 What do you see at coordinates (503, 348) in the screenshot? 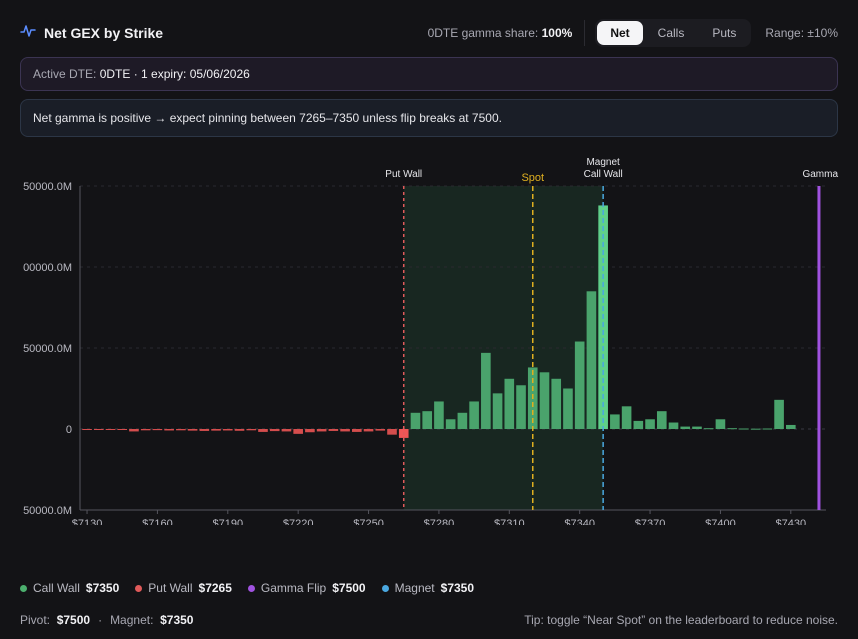
I see `pinning-zone` at bounding box center [503, 348].